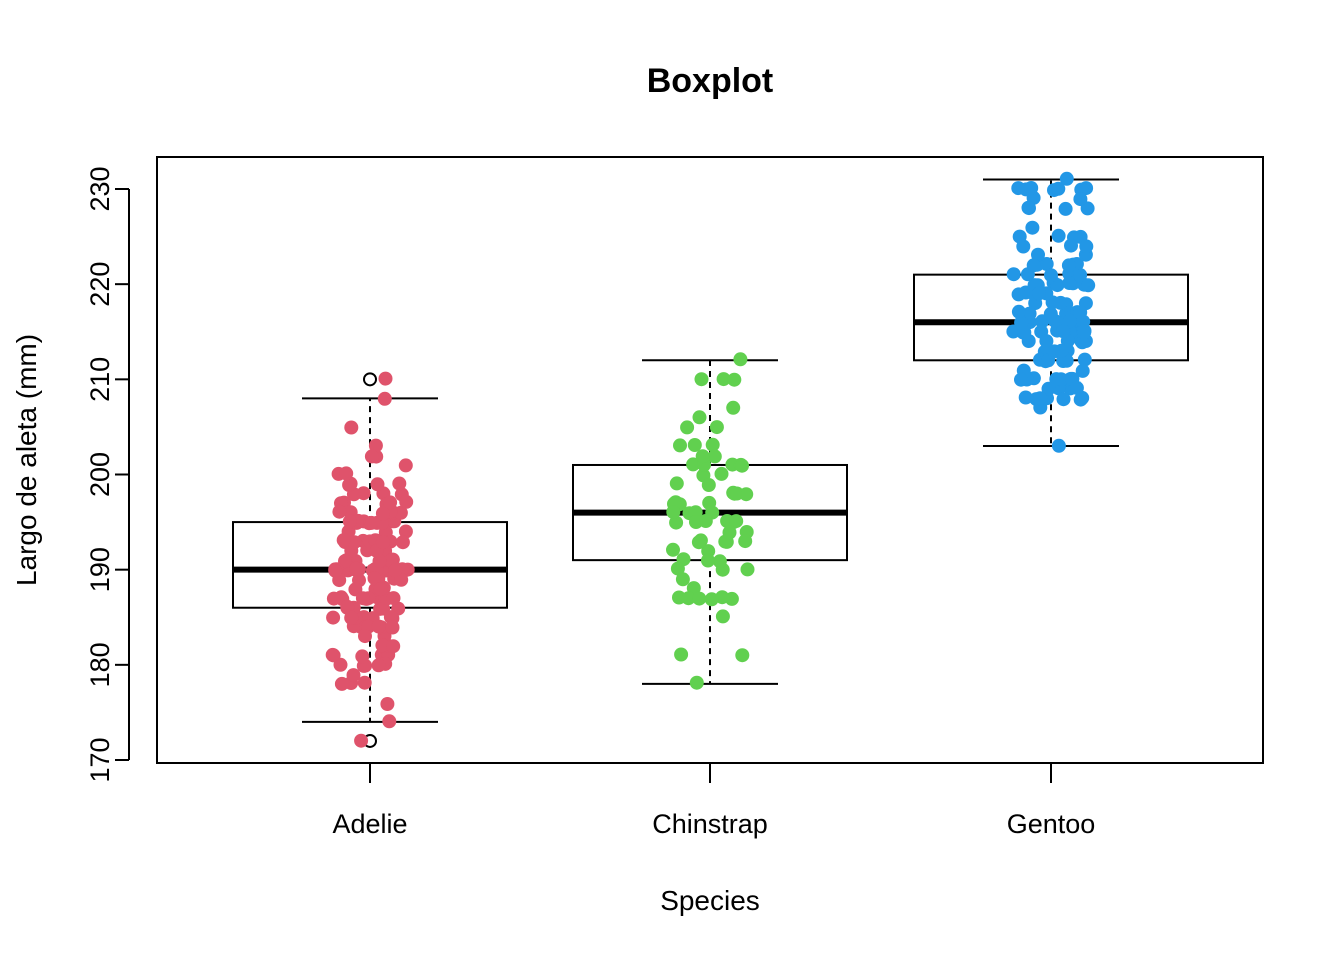 The height and width of the screenshot is (965, 1344). Describe the element at coordinates (100, 664) in the screenshot. I see `y-tick-label-180: 180` at that location.